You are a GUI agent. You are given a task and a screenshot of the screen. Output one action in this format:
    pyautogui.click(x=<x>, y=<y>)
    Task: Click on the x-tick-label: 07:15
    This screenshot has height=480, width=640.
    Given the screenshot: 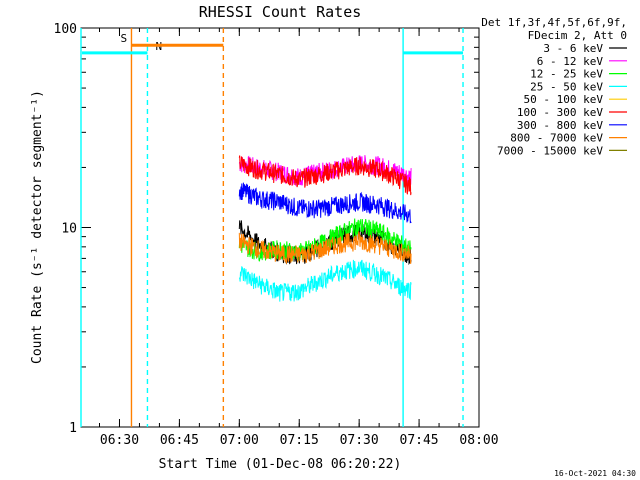 What is the action you would take?
    pyautogui.click(x=299, y=440)
    